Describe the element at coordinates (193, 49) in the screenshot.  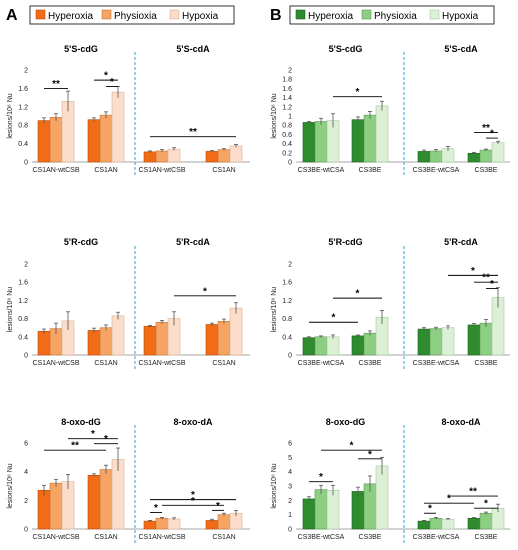
I see `subchart-title: 5'S-cdA` at that location.